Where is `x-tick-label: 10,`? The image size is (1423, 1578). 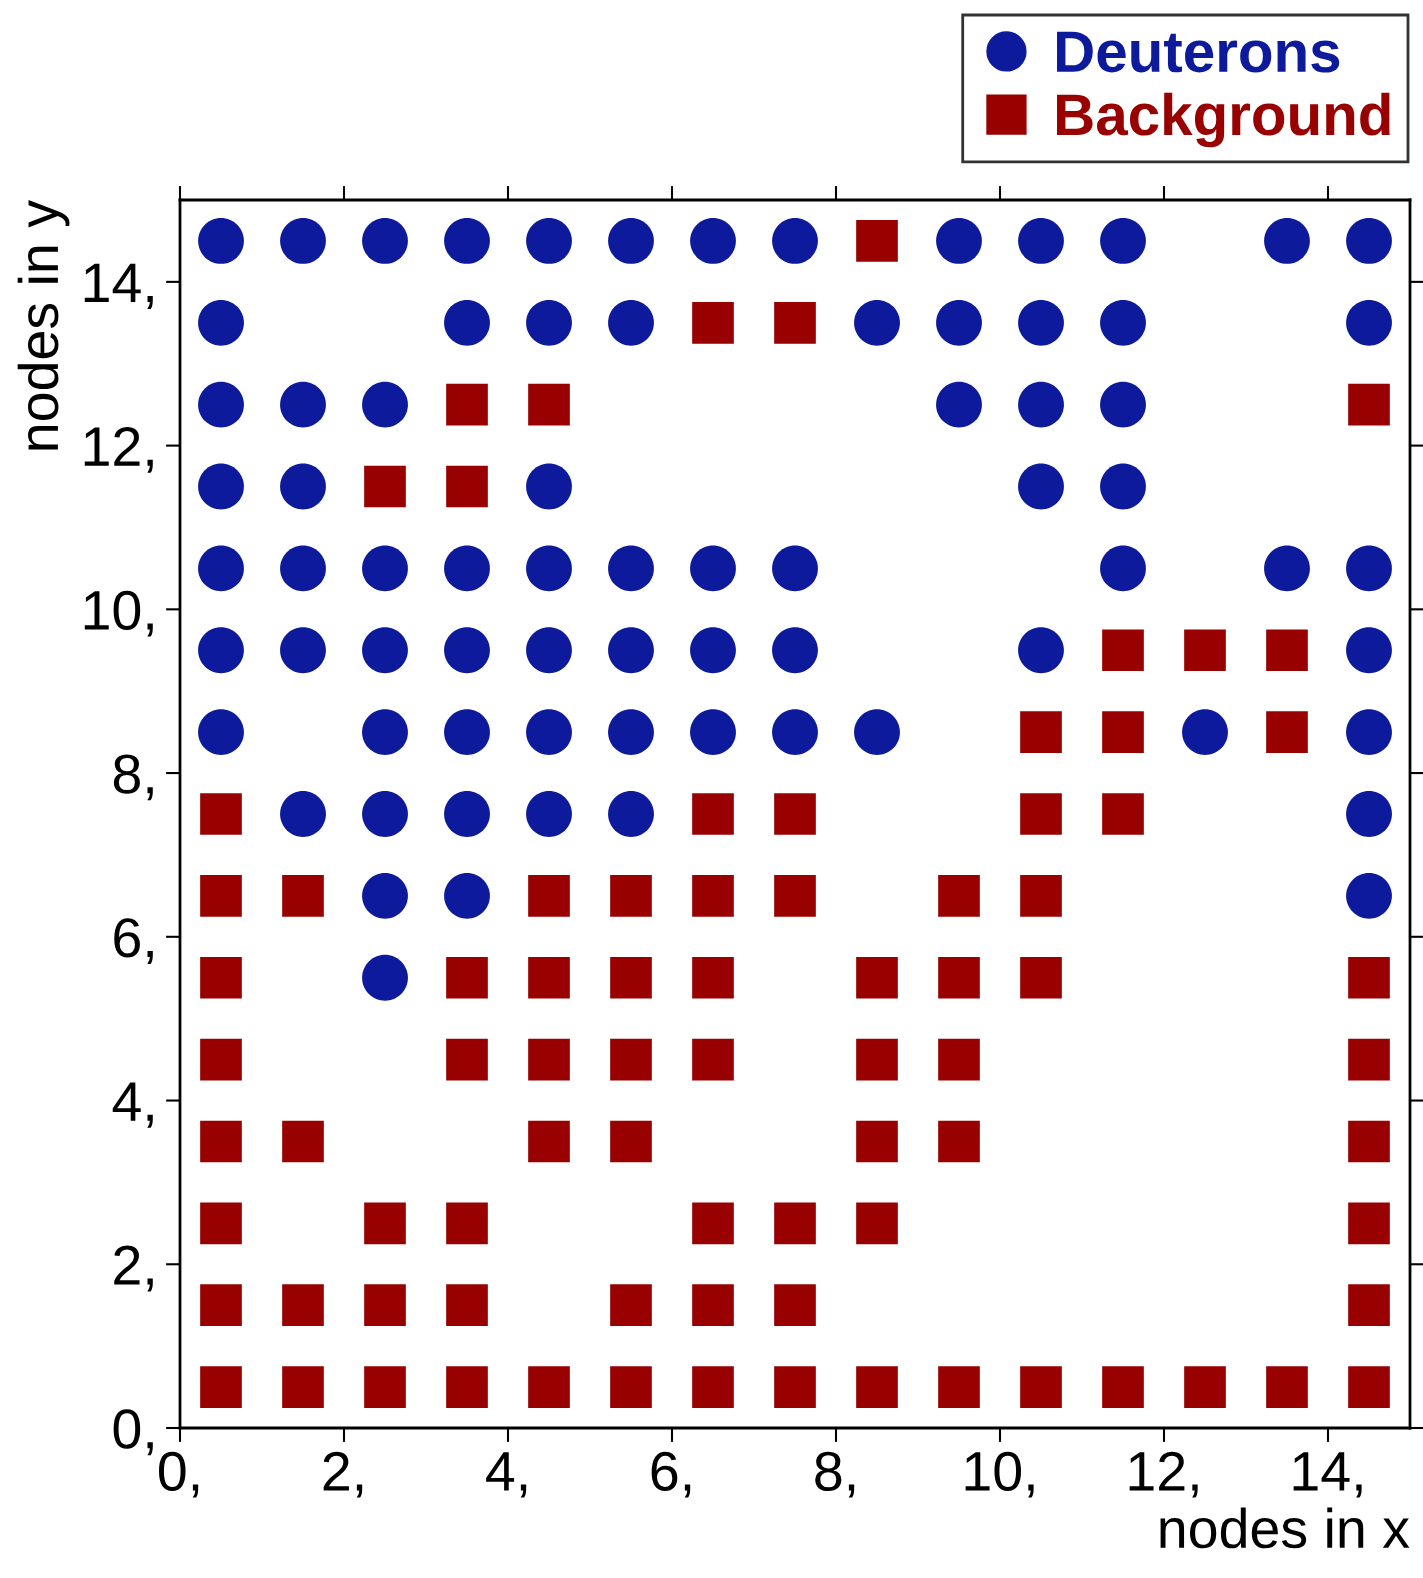
x-tick-label: 10, is located at coordinates (999, 1474).